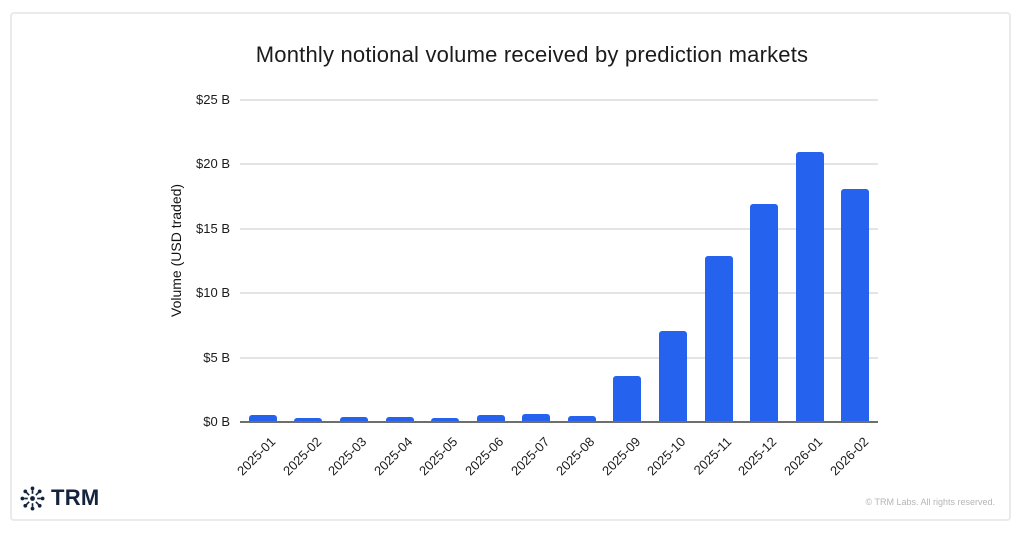  What do you see at coordinates (213, 99) in the screenshot?
I see `y-tick-label: $25 B` at bounding box center [213, 99].